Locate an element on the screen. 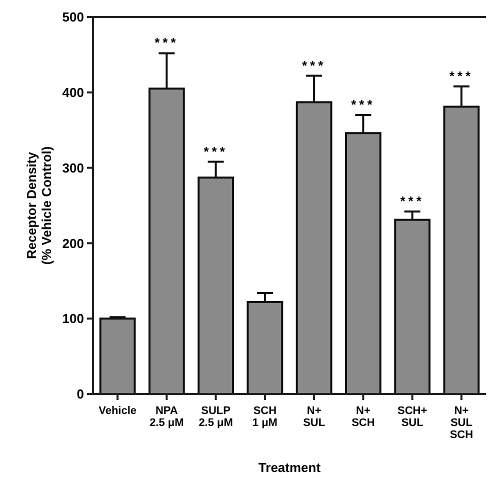  x-tick-label: N+ SUL SCH is located at coordinates (462, 423).